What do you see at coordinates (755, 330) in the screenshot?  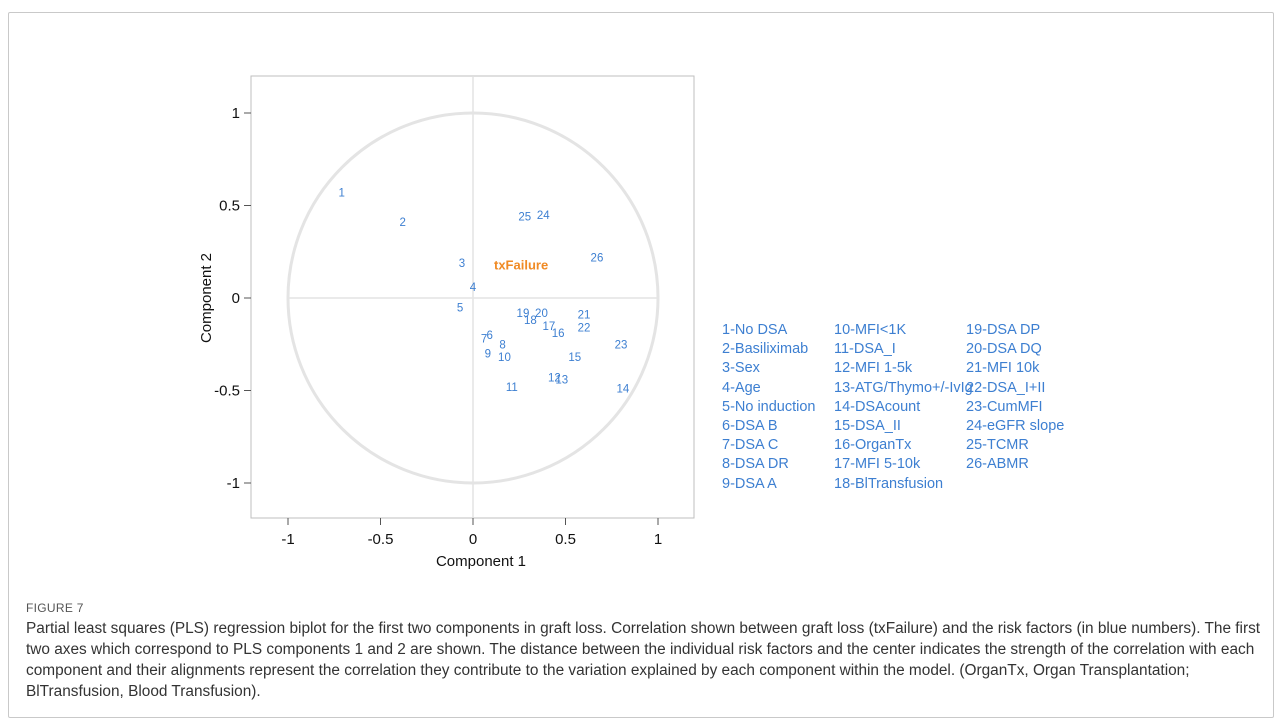 I see `legend-entry: 1-No DSA` at bounding box center [755, 330].